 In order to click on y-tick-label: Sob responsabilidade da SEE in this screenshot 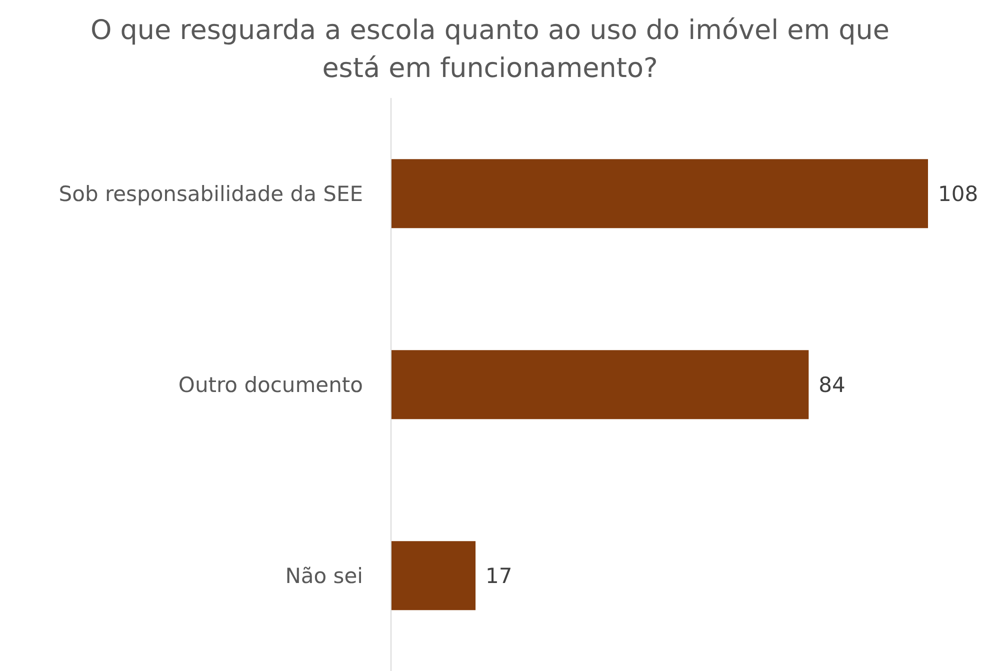, I will do `click(210, 194)`.